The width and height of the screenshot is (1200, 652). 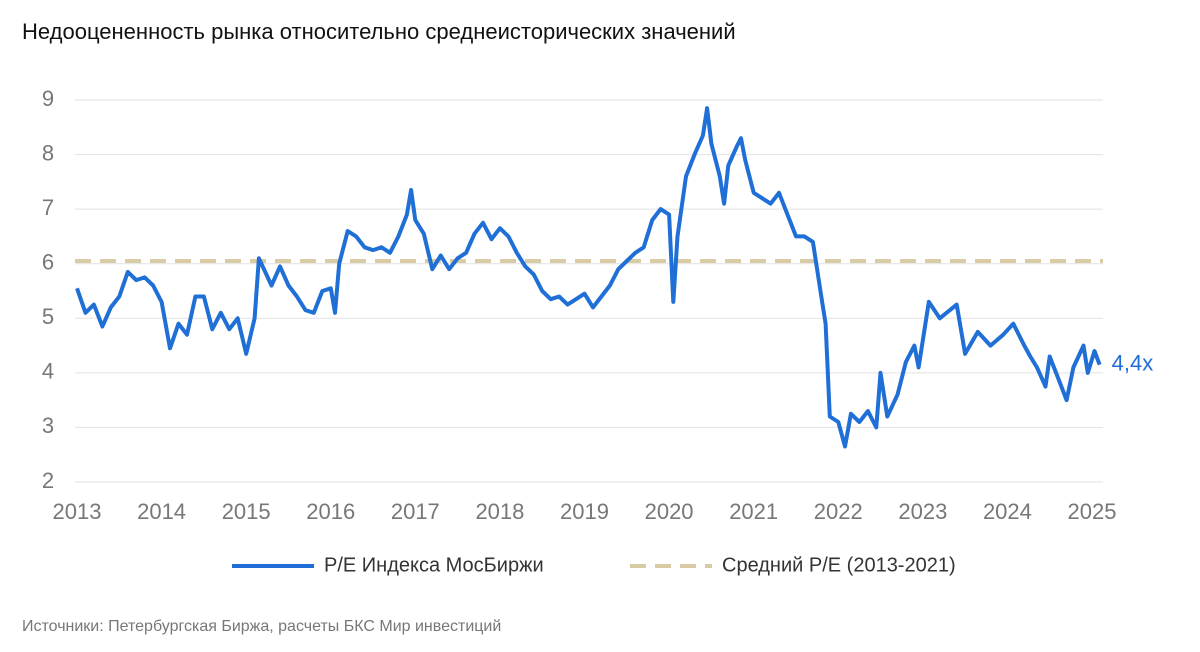 I want to click on x-tick-label: 2014, so click(x=161, y=511).